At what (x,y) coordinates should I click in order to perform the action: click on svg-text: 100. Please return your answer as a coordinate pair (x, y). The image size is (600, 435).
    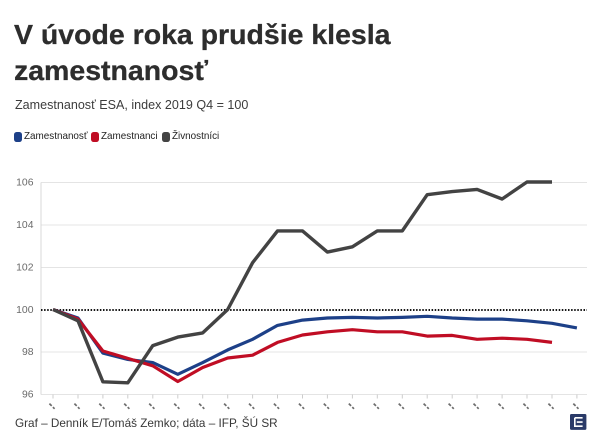
    Looking at the image, I should click on (25, 310).